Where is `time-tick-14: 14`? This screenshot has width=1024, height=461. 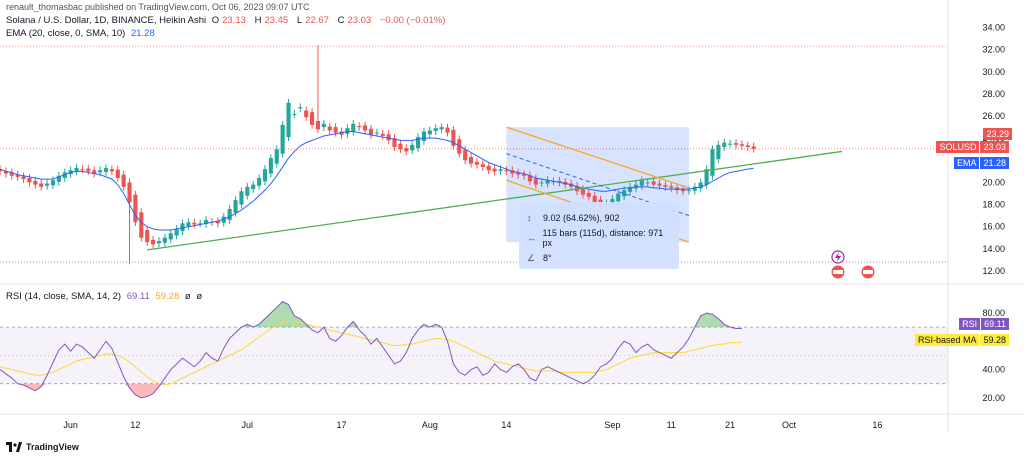
time-tick-14: 14 is located at coordinates (506, 425).